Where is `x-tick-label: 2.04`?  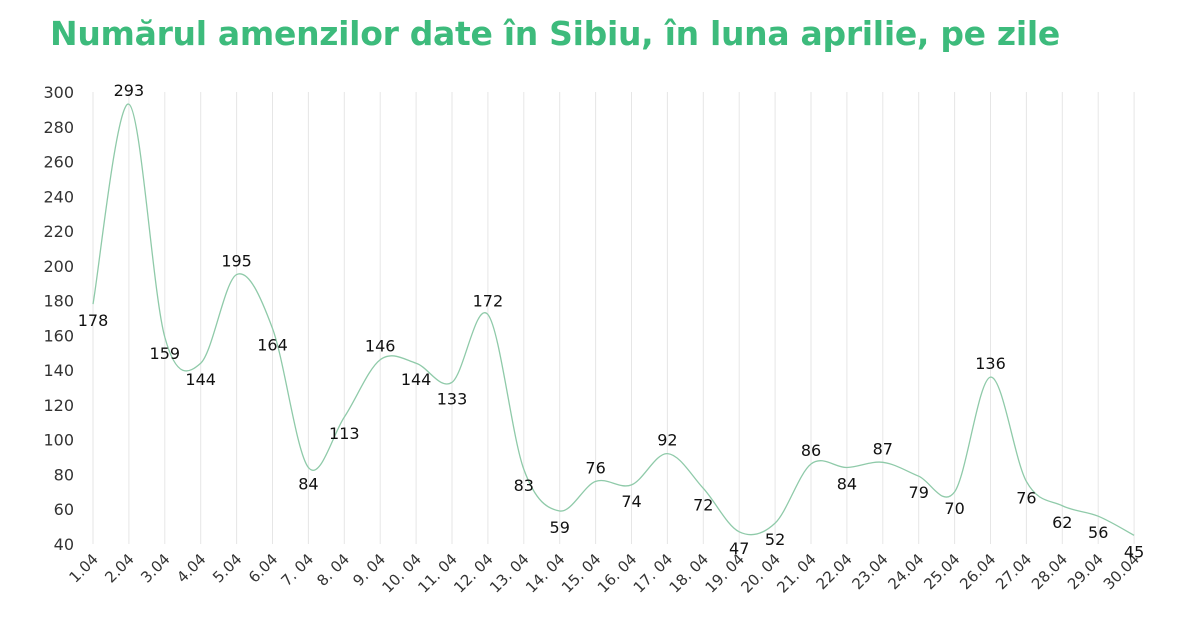
x-tick-label: 2.04 is located at coordinates (119, 568).